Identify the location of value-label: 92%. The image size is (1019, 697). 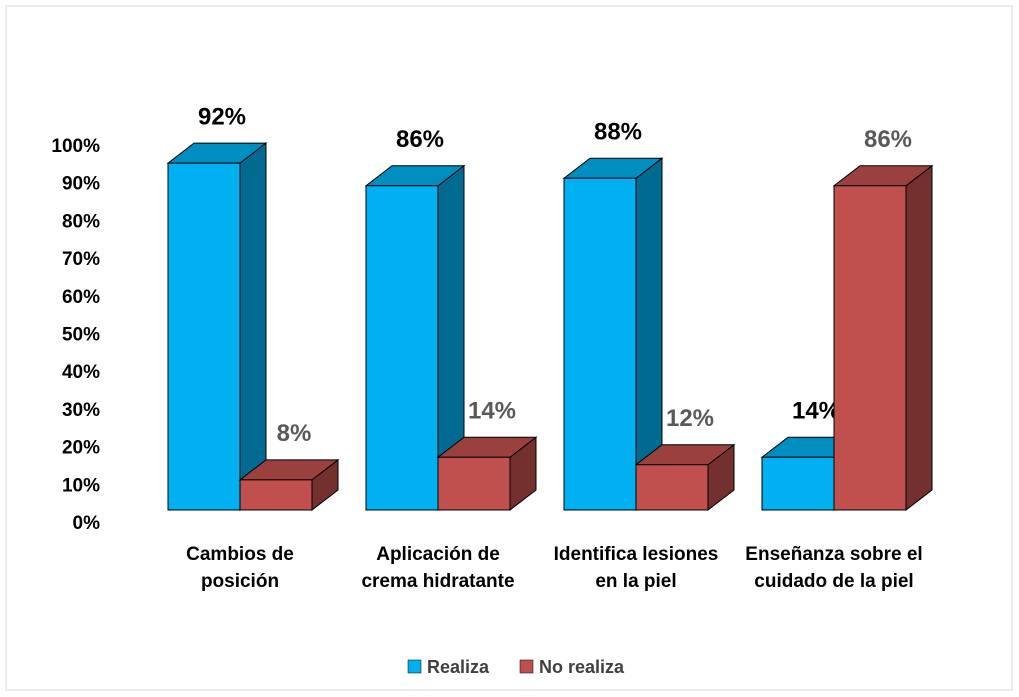
(222, 117).